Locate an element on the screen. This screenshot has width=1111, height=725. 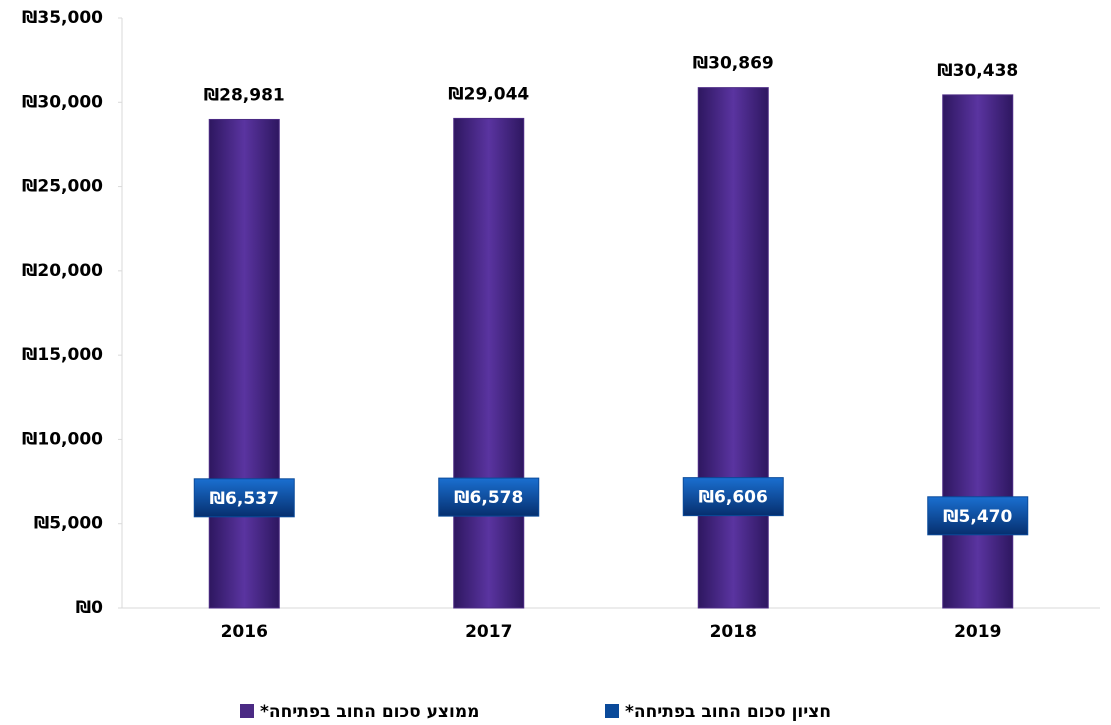
y-tick-label: ₪5,000 is located at coordinates (68, 524).